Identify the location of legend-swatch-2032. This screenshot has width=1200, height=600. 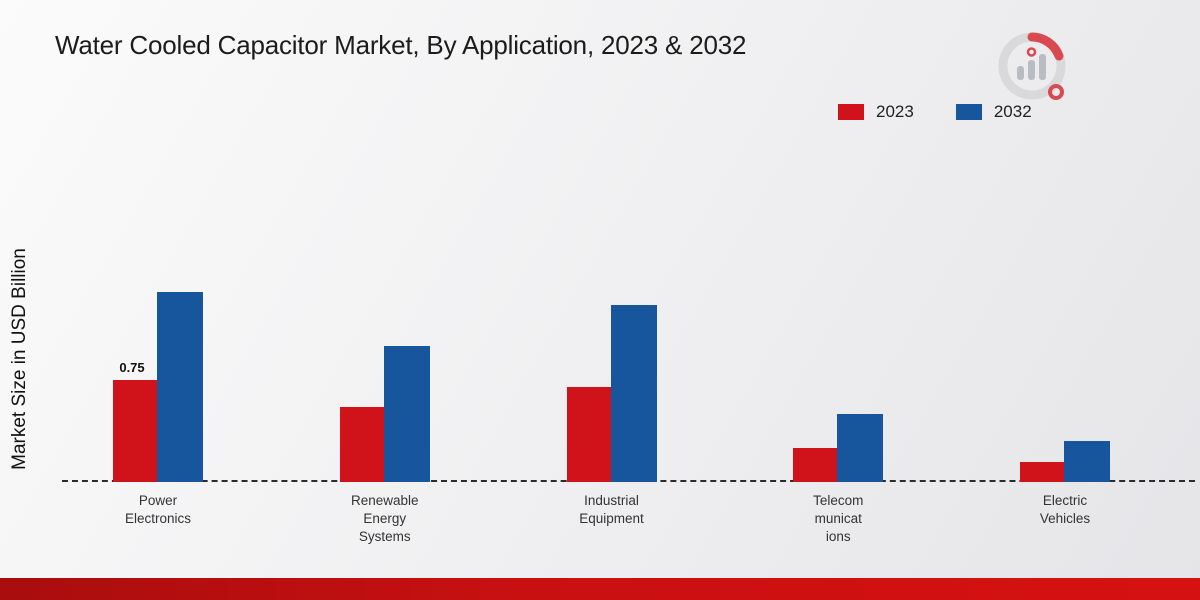
(968, 112).